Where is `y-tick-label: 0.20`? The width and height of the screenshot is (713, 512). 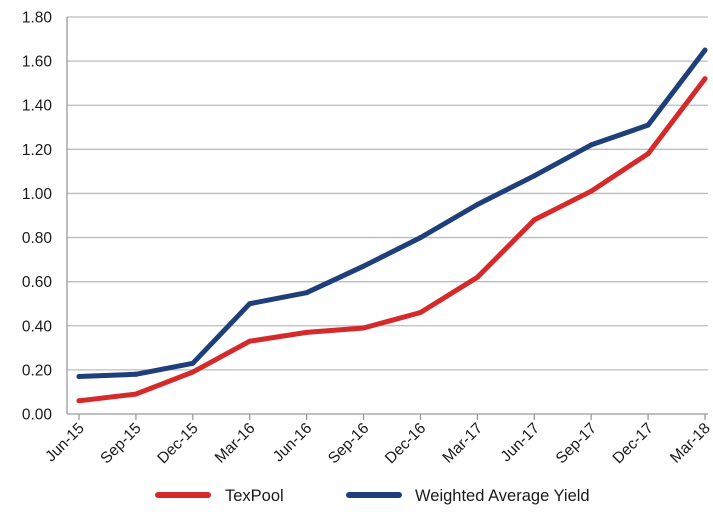 y-tick-label: 0.20 is located at coordinates (37, 370).